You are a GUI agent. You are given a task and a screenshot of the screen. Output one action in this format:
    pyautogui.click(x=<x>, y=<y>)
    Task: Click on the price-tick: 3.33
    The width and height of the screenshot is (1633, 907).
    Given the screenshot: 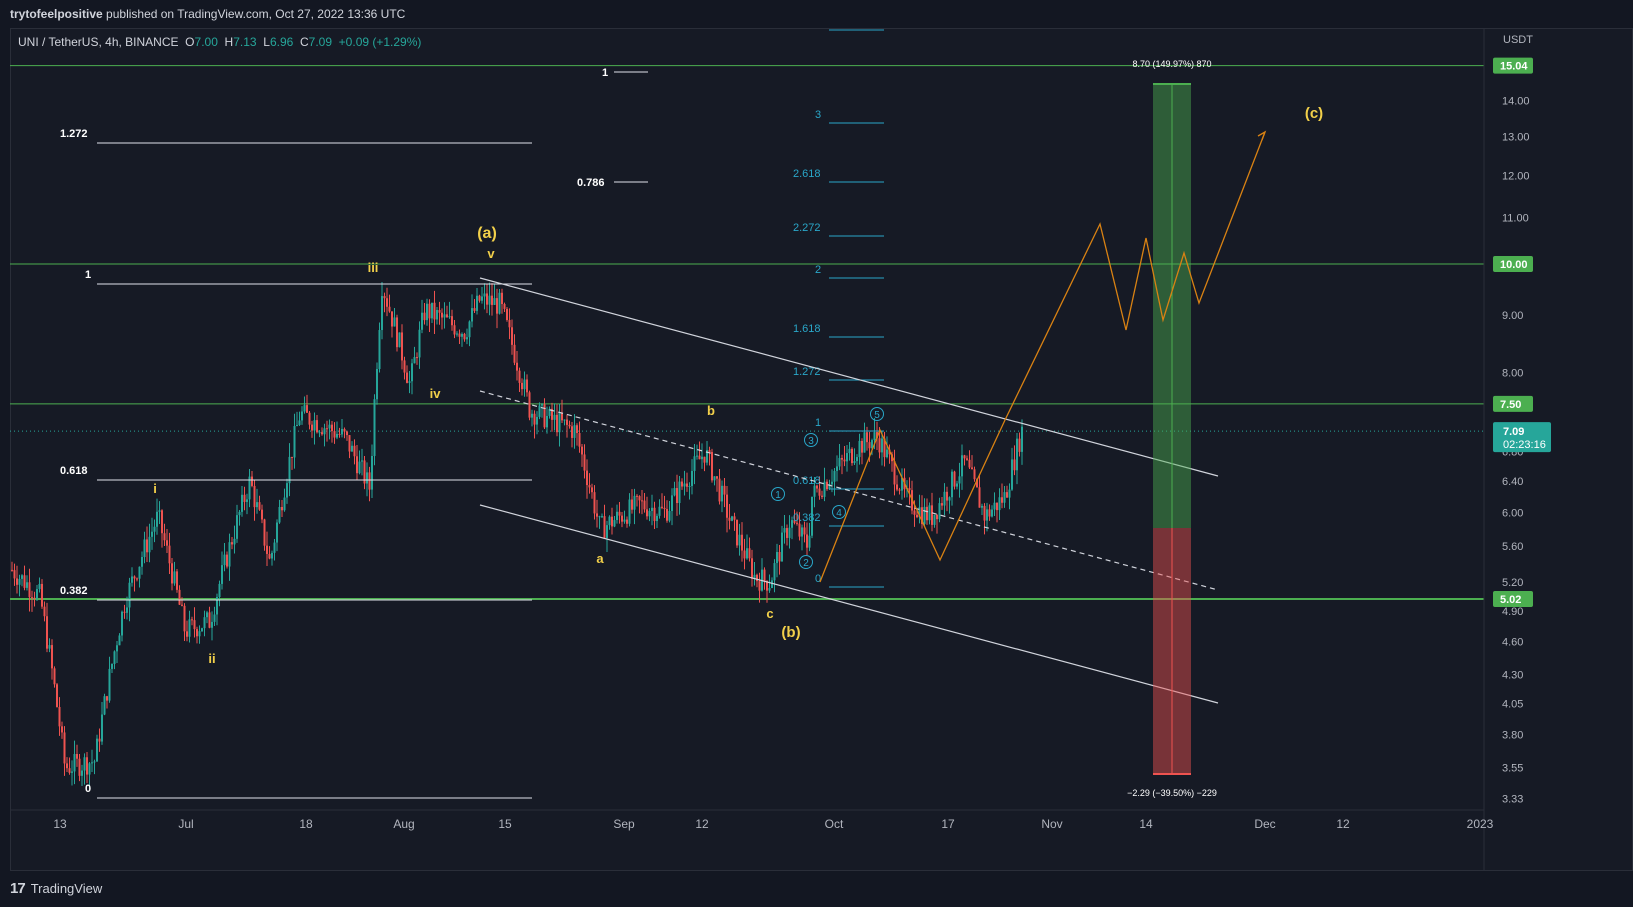 What is the action you would take?
    pyautogui.click(x=1512, y=800)
    